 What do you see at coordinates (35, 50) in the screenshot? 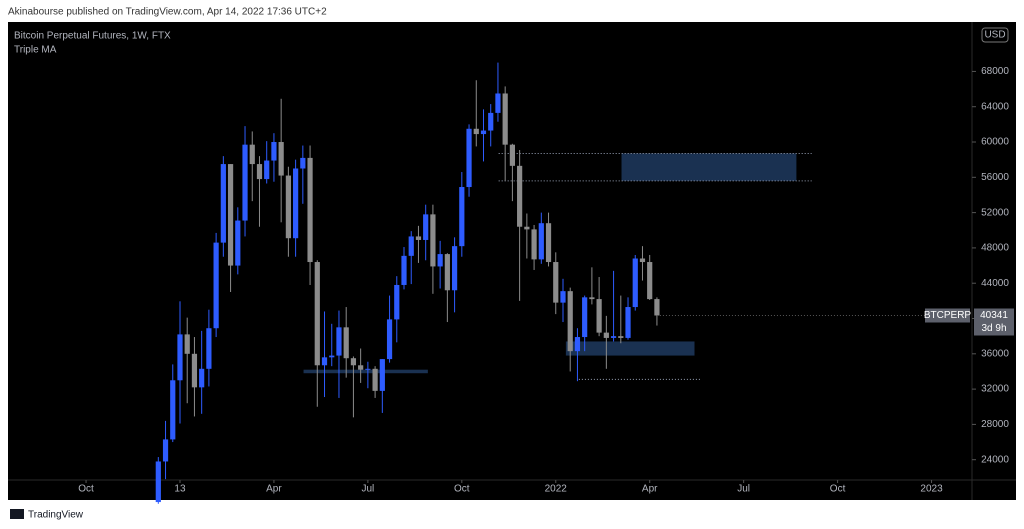
I see `indicator: Triple MA` at bounding box center [35, 50].